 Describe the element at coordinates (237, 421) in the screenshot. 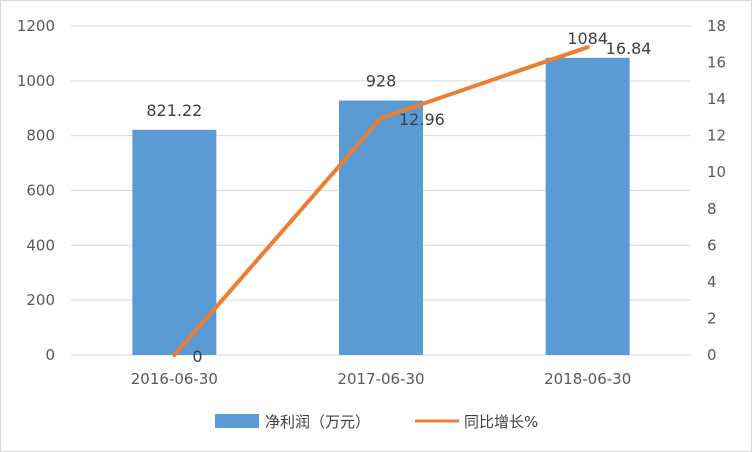

I see `legend-swatch-net-profit` at that location.